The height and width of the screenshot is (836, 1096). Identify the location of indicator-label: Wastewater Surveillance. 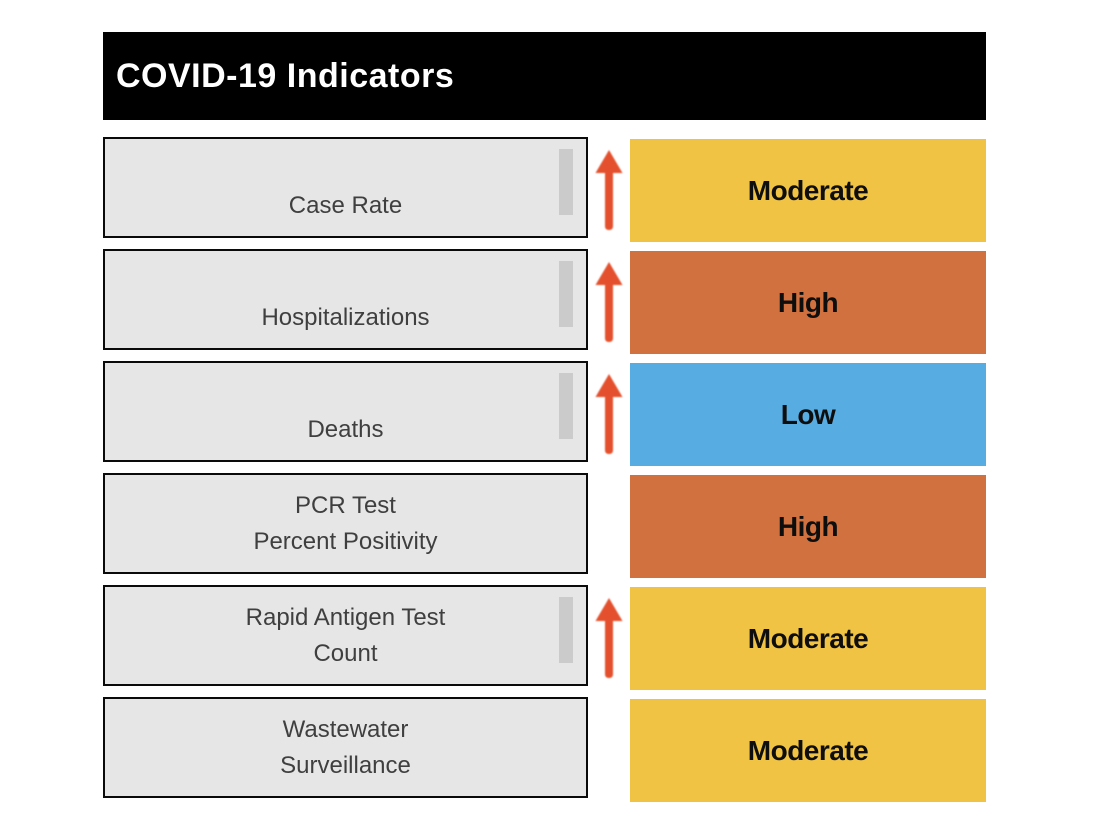
(345, 747).